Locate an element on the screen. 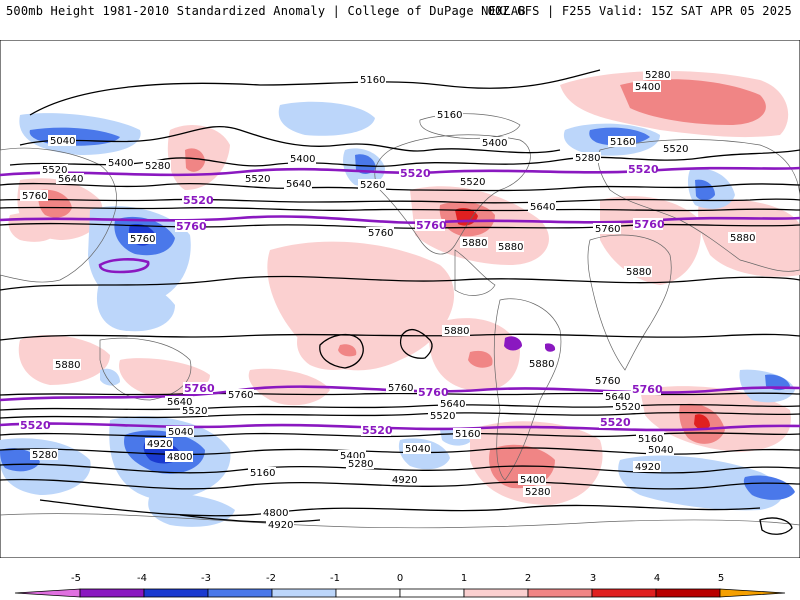 The width and height of the screenshot is (800, 600). colorbar-ticks: -5 -4 -3 -2 -1 0 1 2 3 4 5 is located at coordinates (397, 578).